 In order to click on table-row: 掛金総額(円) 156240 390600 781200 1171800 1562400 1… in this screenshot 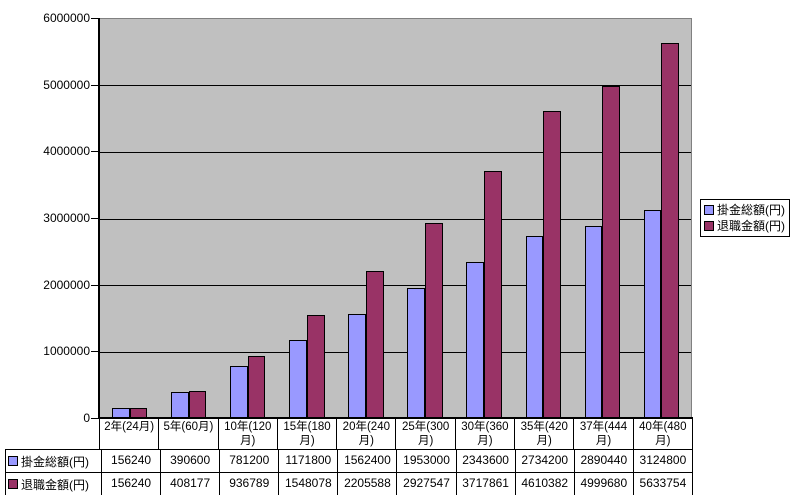, I will do `click(349, 461)`.